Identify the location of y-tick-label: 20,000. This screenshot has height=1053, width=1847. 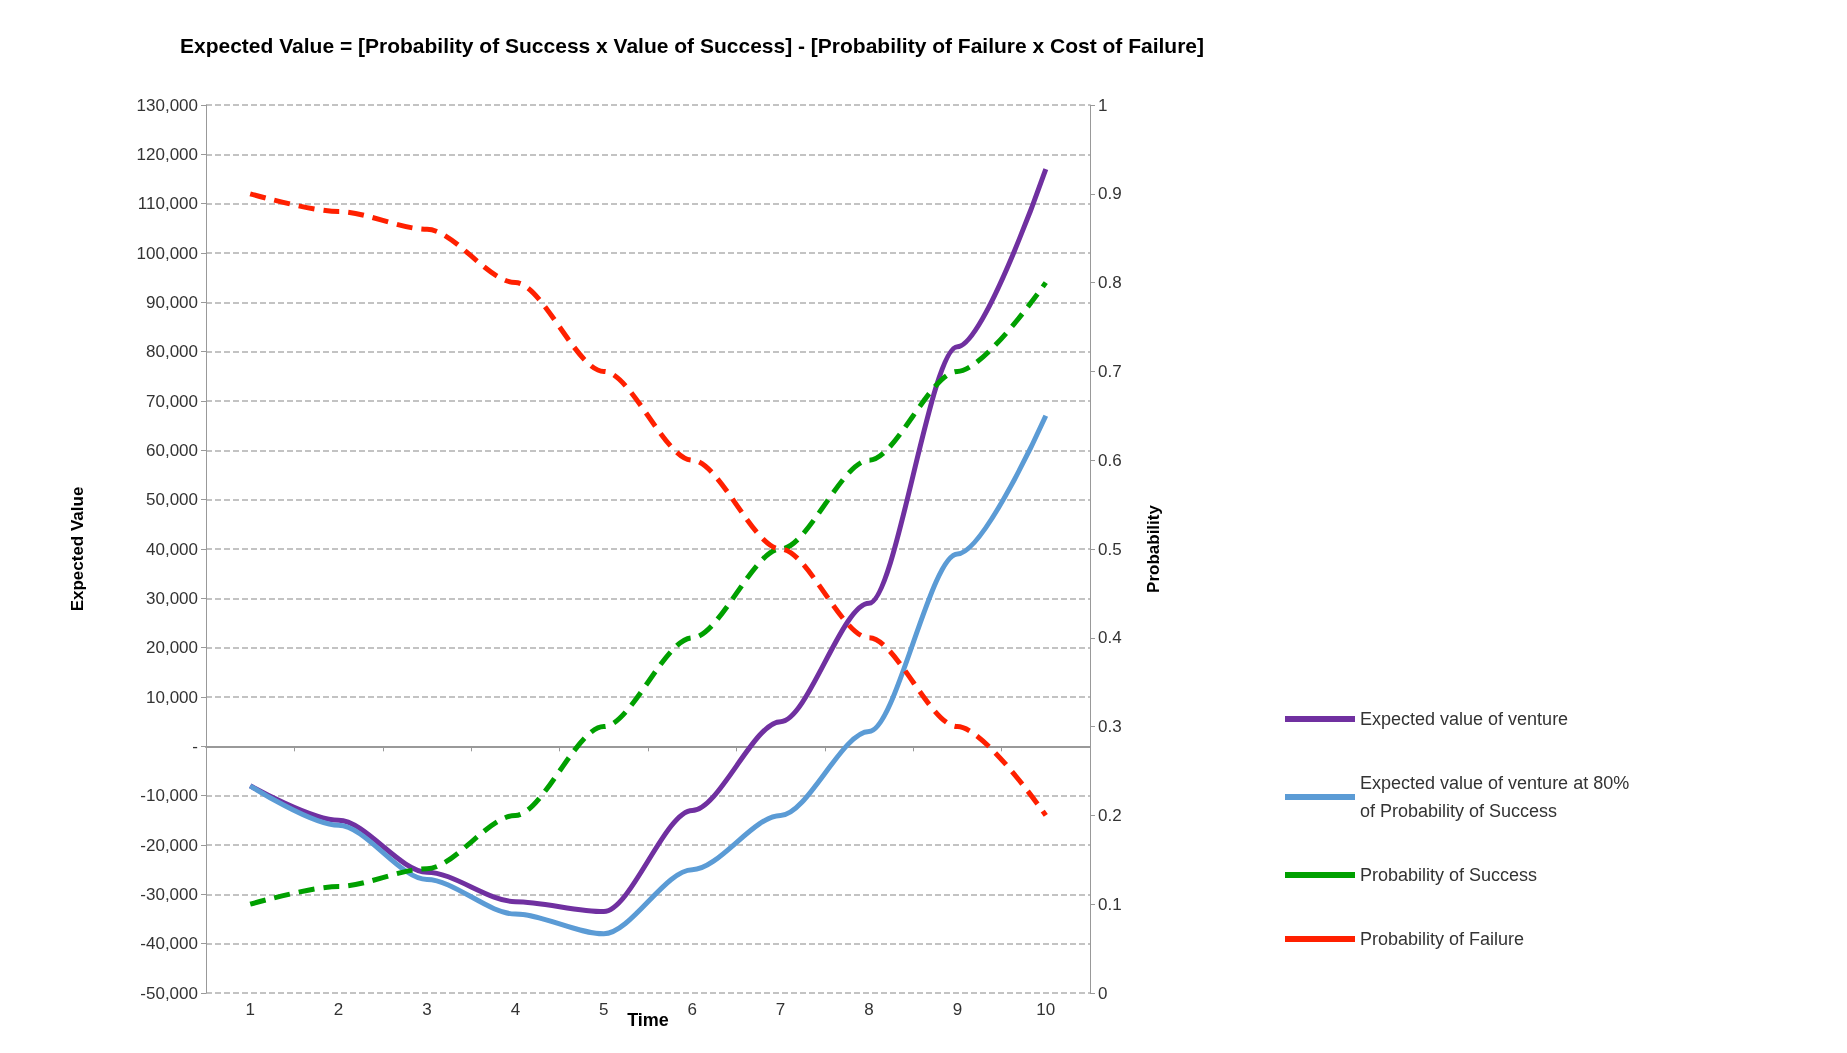
(172, 648).